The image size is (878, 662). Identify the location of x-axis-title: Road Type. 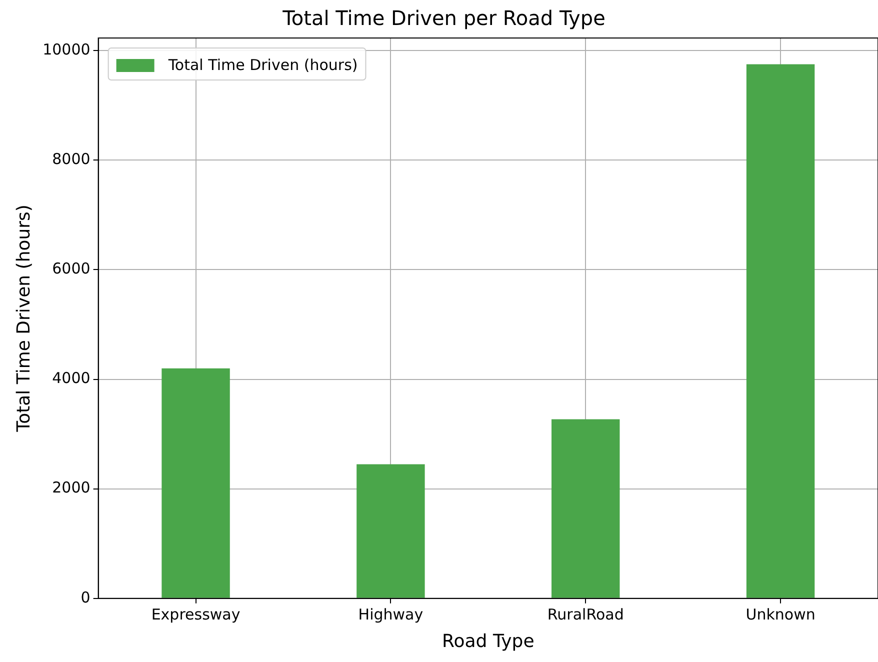
(488, 641).